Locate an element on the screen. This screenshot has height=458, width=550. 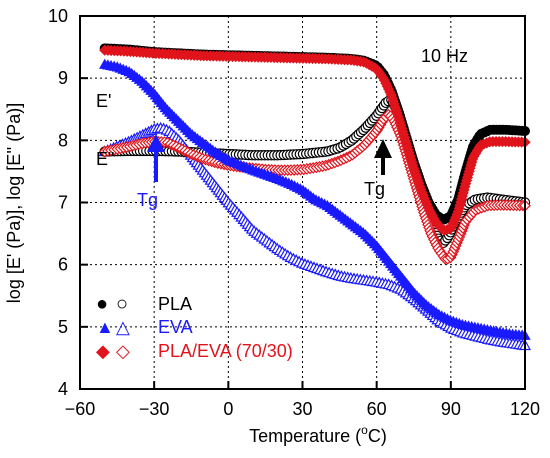
legend-item-pla-eva: ◆ ◇ PLA/EVA (70/30) is located at coordinates (194, 351).